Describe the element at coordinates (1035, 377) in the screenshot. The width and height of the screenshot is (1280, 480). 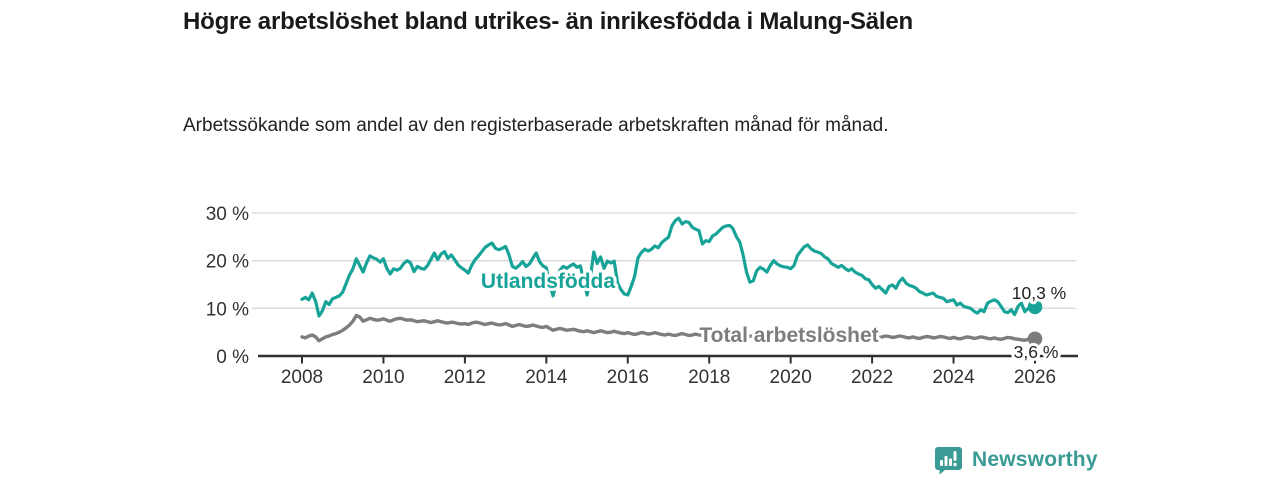
I see `x-tick-label: 2026` at that location.